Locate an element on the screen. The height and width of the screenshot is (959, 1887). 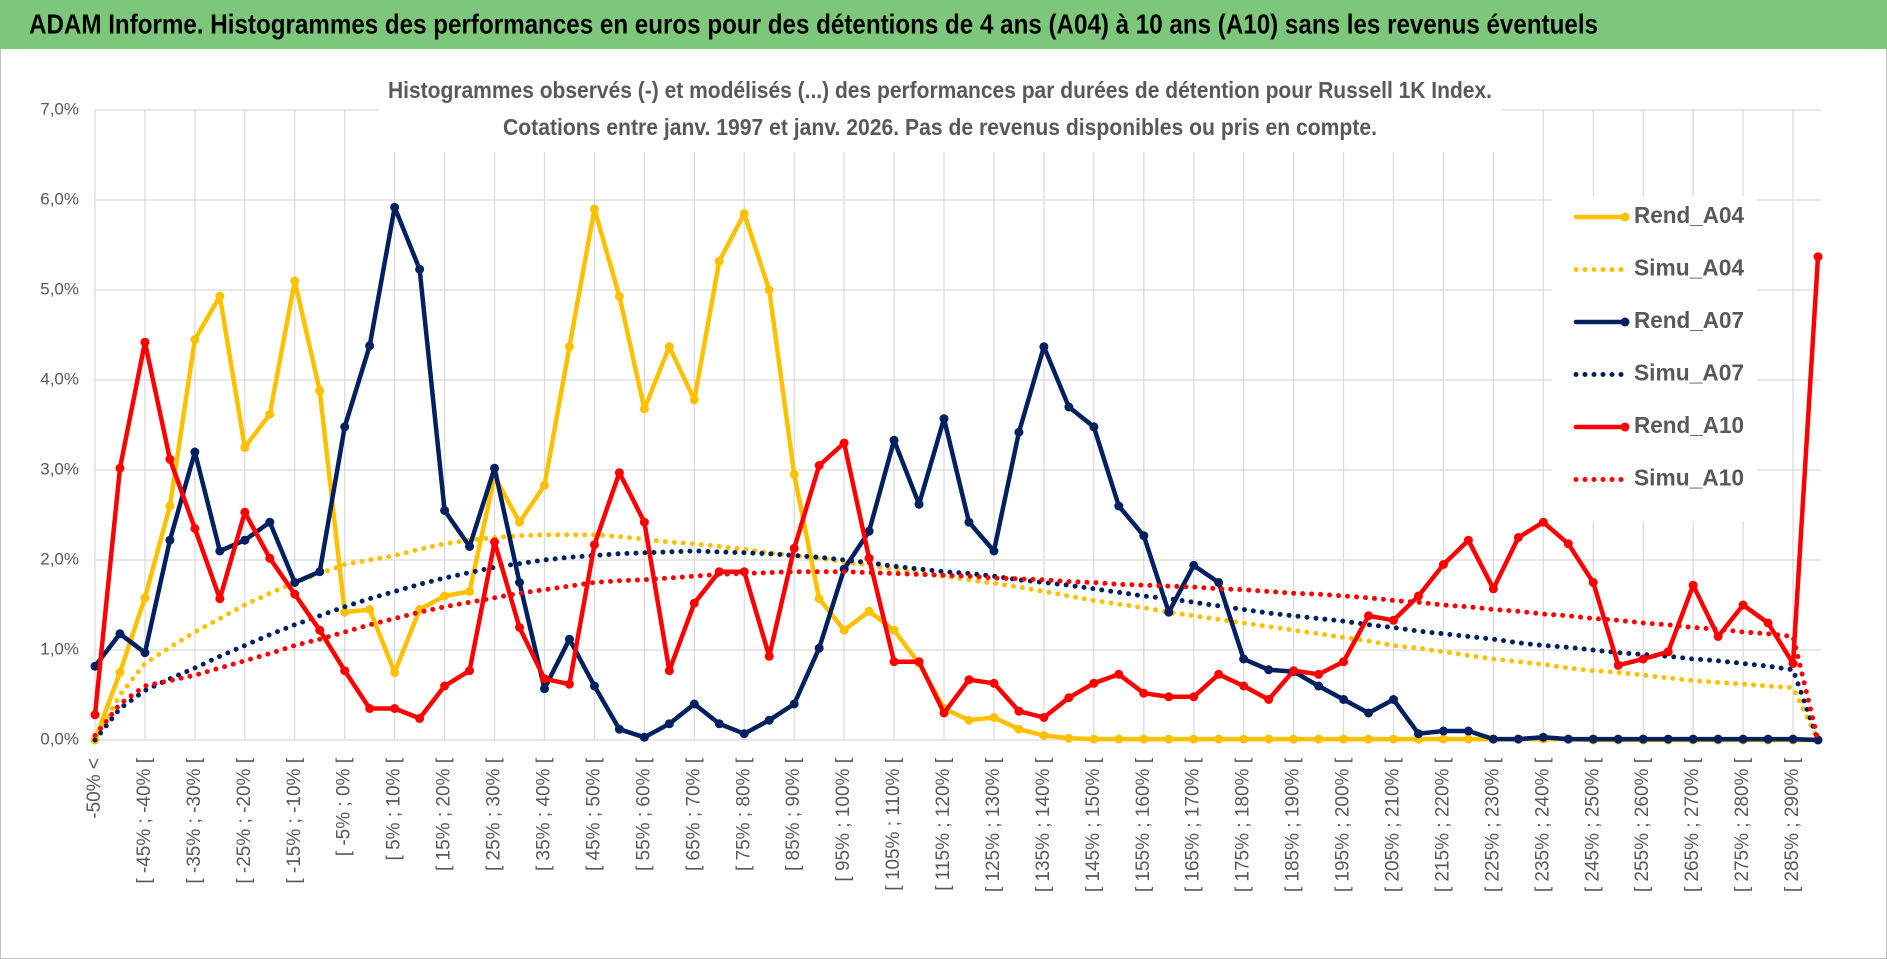
x-tick-label: [ 195% ; 200% [ is located at coordinates (1343, 824).